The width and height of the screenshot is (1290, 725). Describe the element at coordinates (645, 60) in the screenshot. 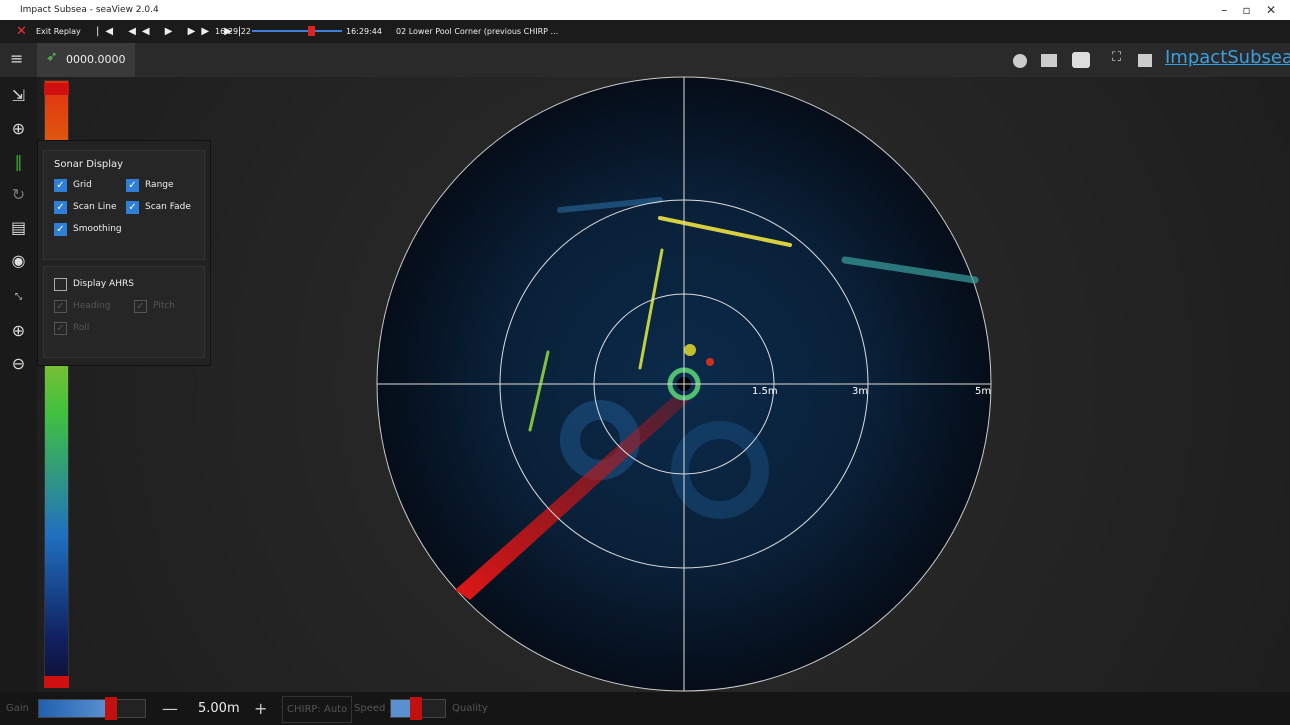

I see `header-bar: ≡ ➶ 0000.0000 ⛶ ImpactSubsea` at that location.